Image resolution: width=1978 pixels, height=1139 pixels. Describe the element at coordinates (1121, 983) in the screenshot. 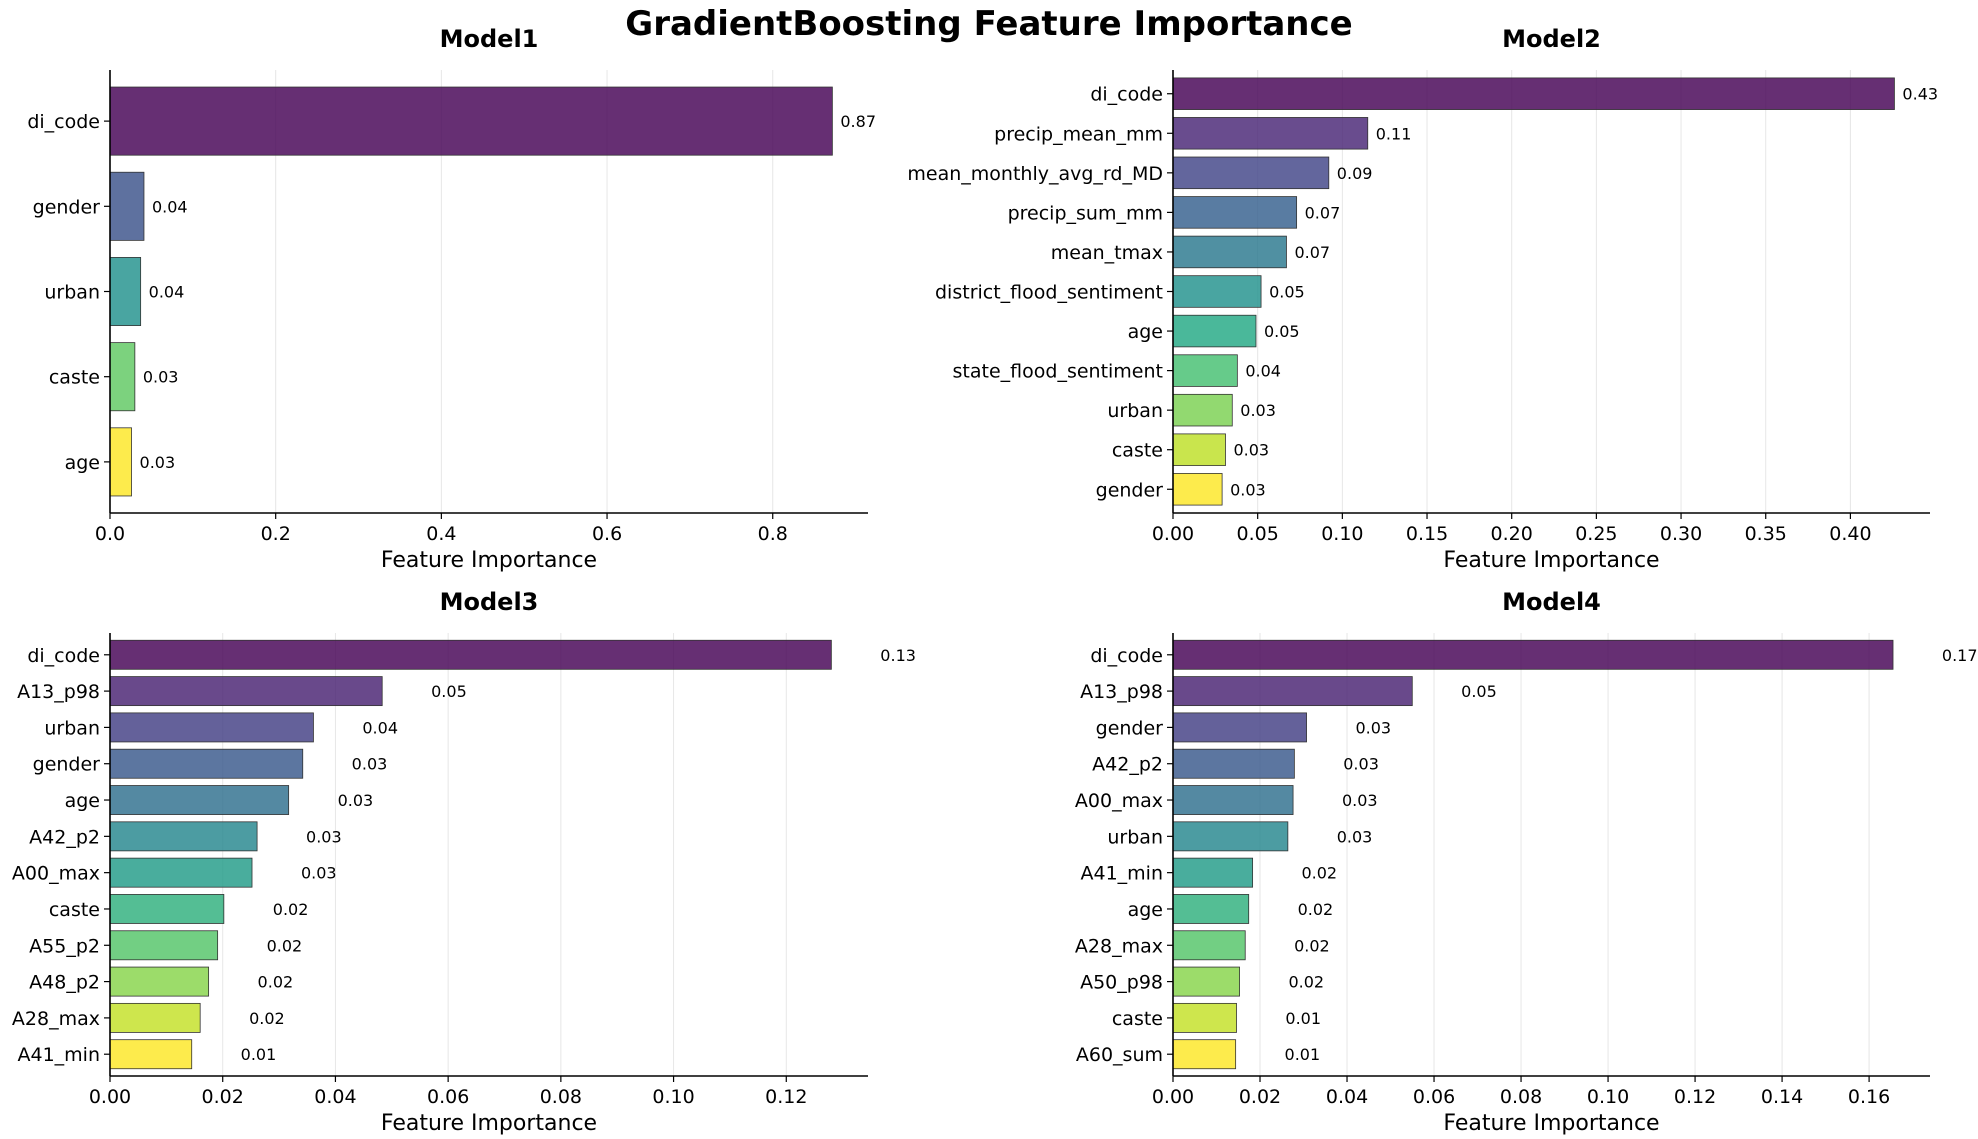

I see `category-label: A50_p98` at that location.